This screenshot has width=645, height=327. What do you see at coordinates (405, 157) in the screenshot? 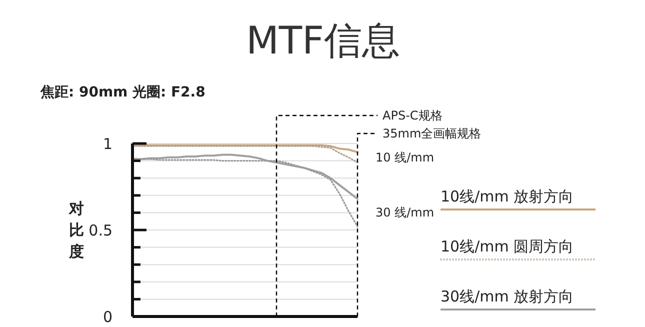
I see `text: 10 线/mm` at bounding box center [405, 157].